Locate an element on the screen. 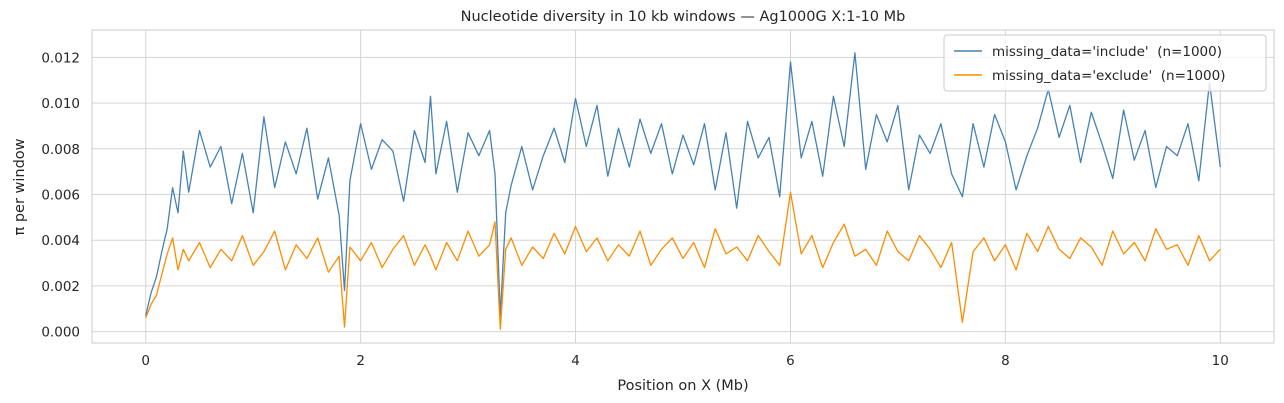 The width and height of the screenshot is (1284, 403). y-tick-label: 0.002 is located at coordinates (60, 287).